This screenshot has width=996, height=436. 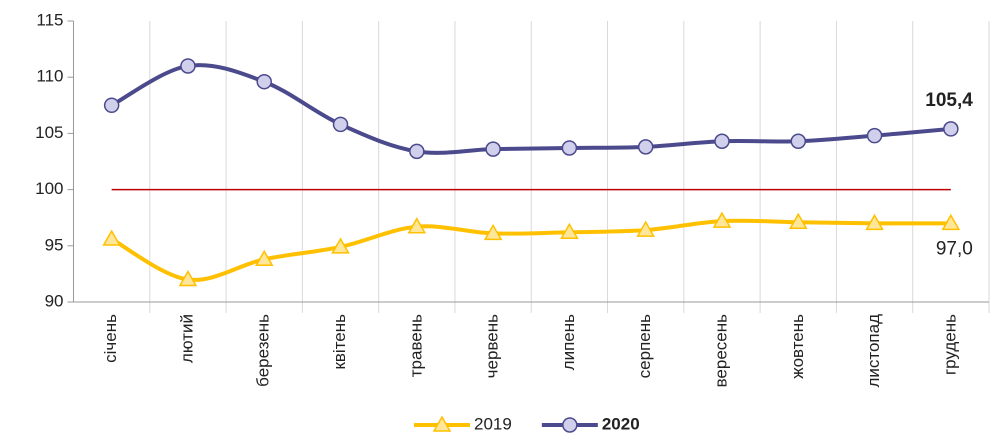 I want to click on y-tick-label: 105, so click(x=49, y=132).